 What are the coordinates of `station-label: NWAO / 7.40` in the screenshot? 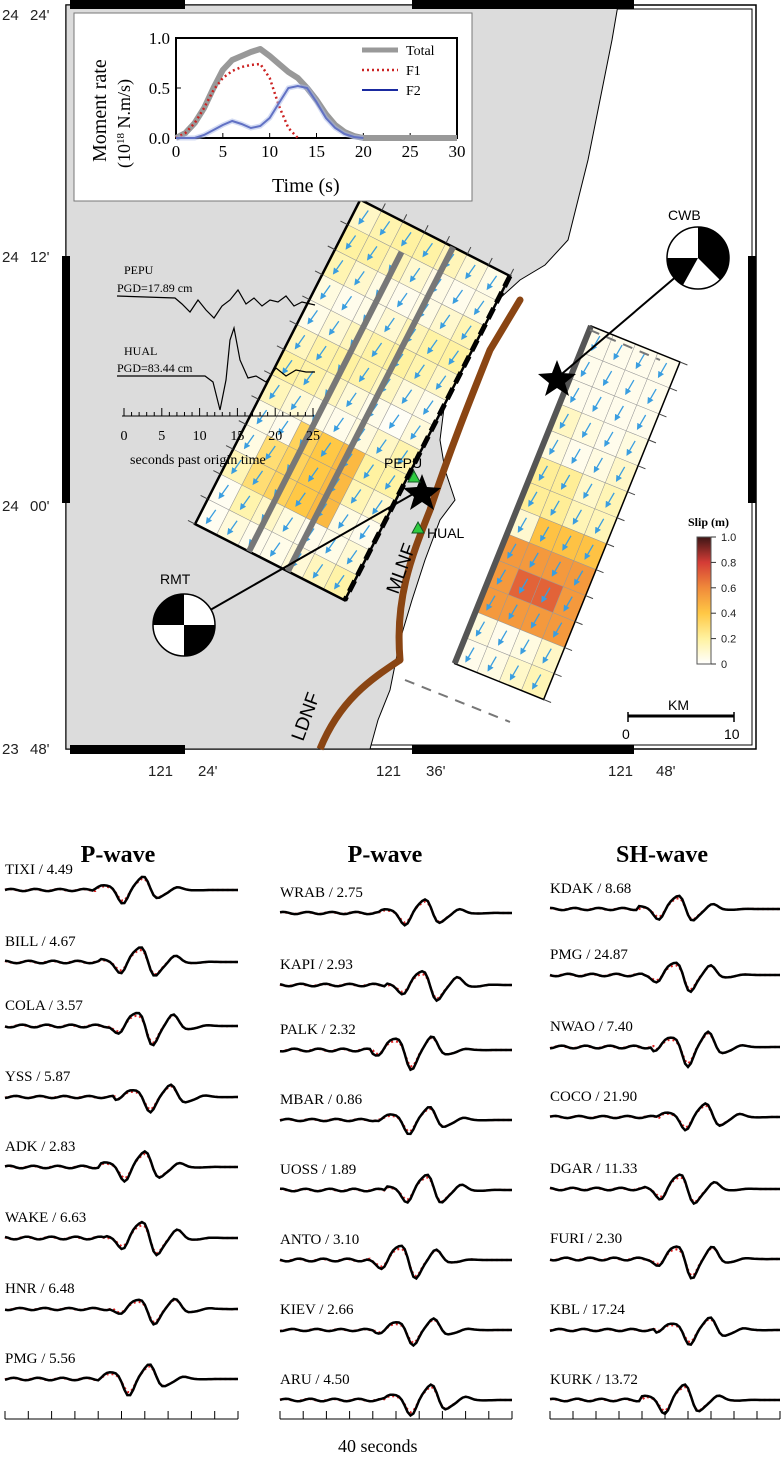 It's located at (591, 1027).